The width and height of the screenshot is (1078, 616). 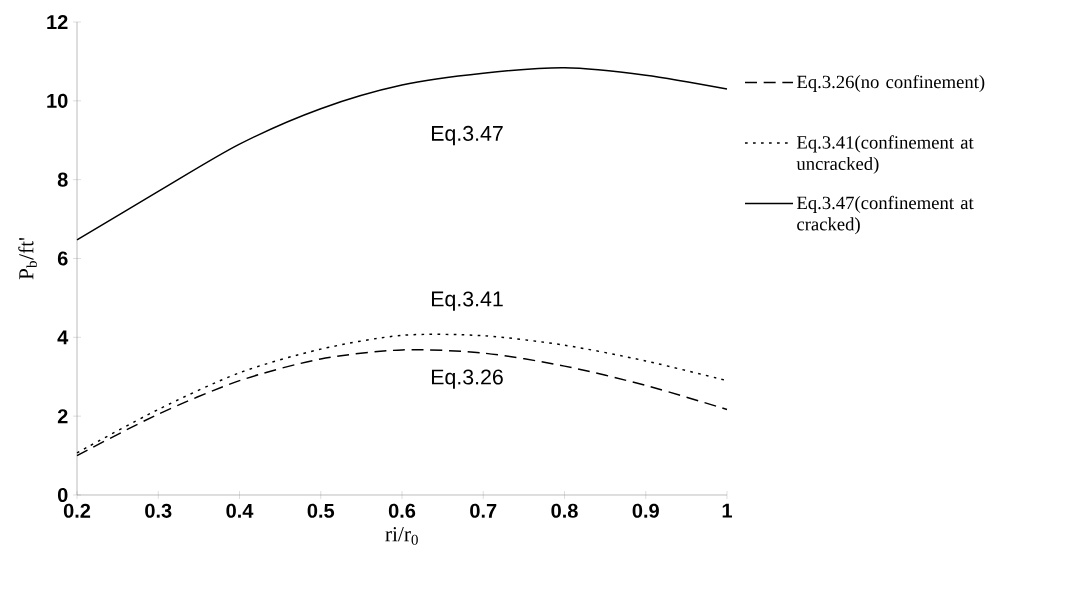 What do you see at coordinates (158, 510) in the screenshot?
I see `x-tick-label: 0.3` at bounding box center [158, 510].